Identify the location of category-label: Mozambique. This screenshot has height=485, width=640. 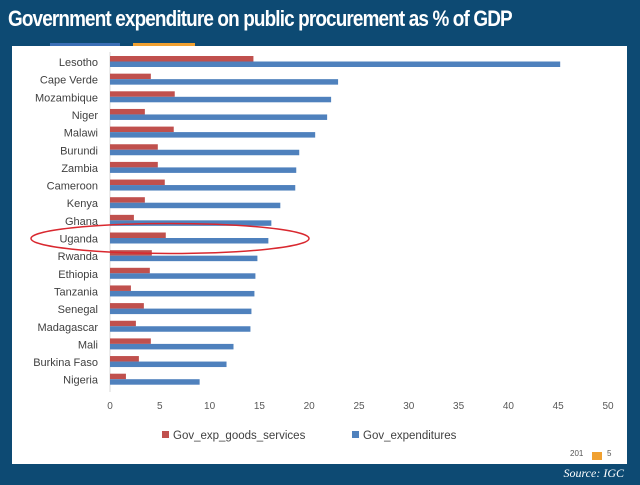
(66, 98).